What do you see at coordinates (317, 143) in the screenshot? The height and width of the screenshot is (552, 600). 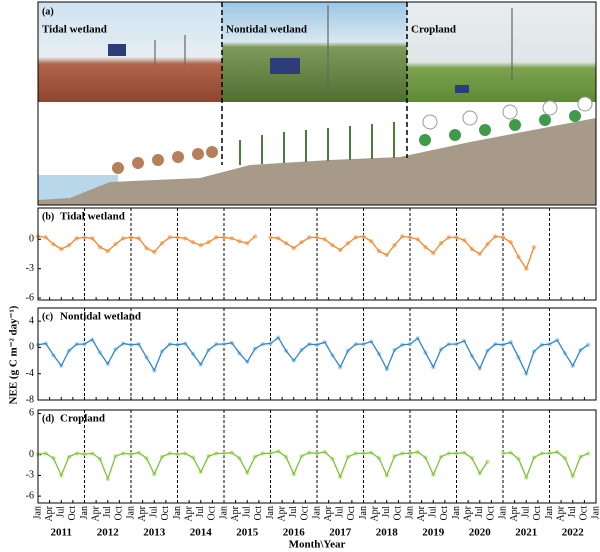 I see `reeds` at bounding box center [317, 143].